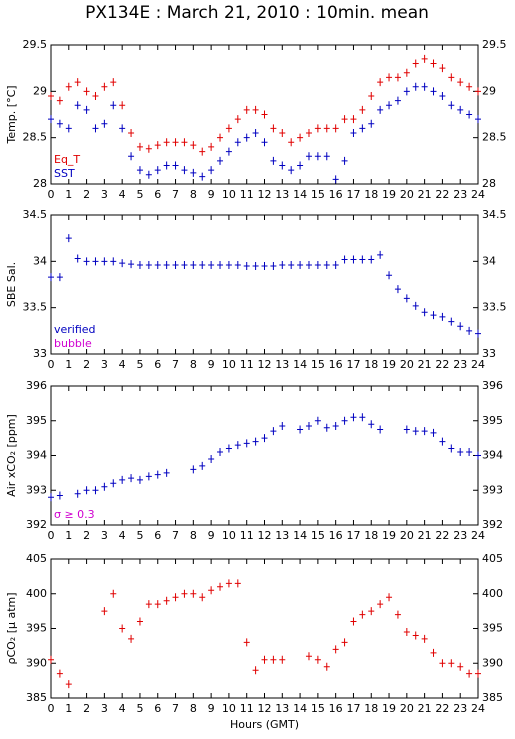 The height and width of the screenshot is (739, 515). Describe the element at coordinates (104, 535) in the screenshot. I see `x-tick-label: 3` at that location.